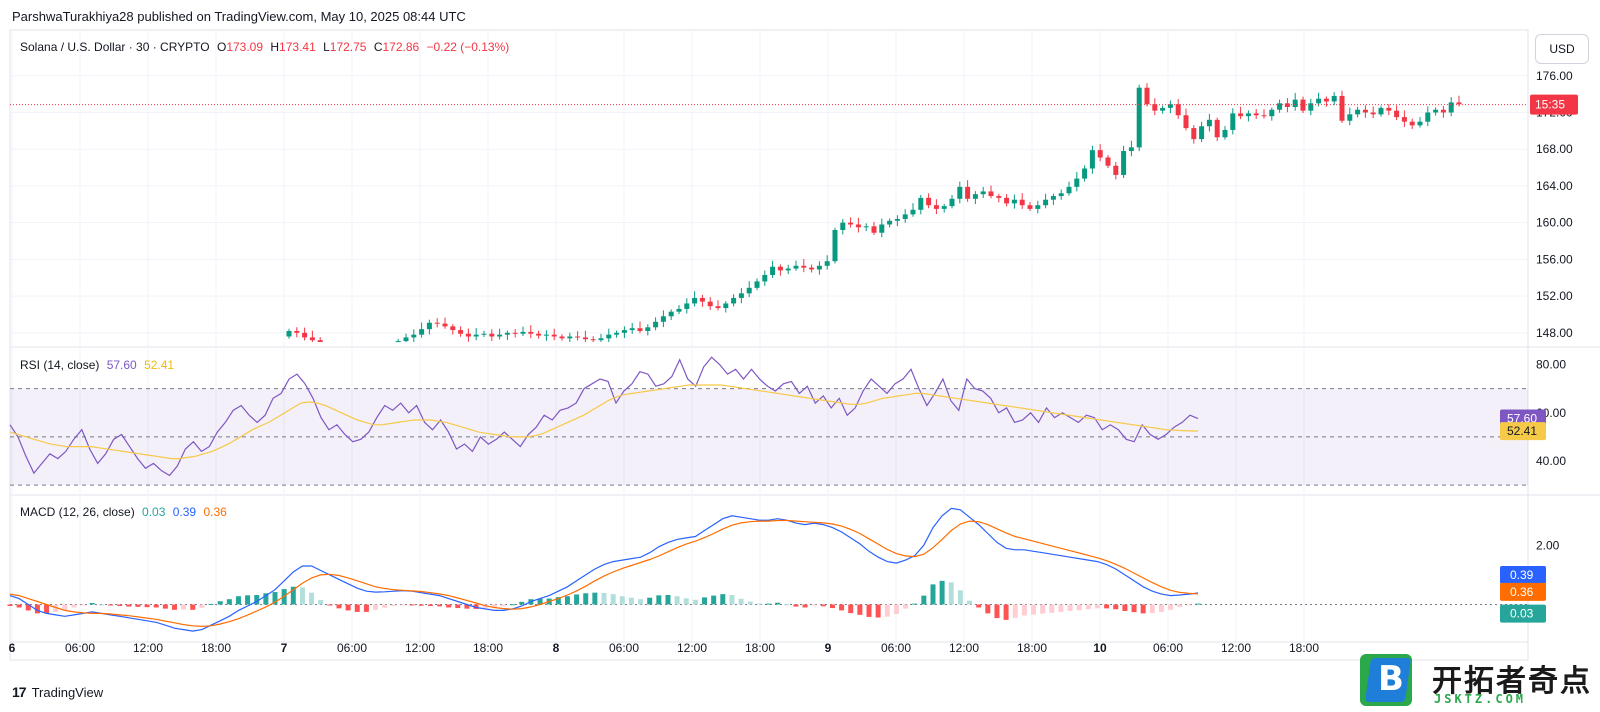  Describe the element at coordinates (1554, 296) in the screenshot. I see `price-tick-label: 152.00` at that location.